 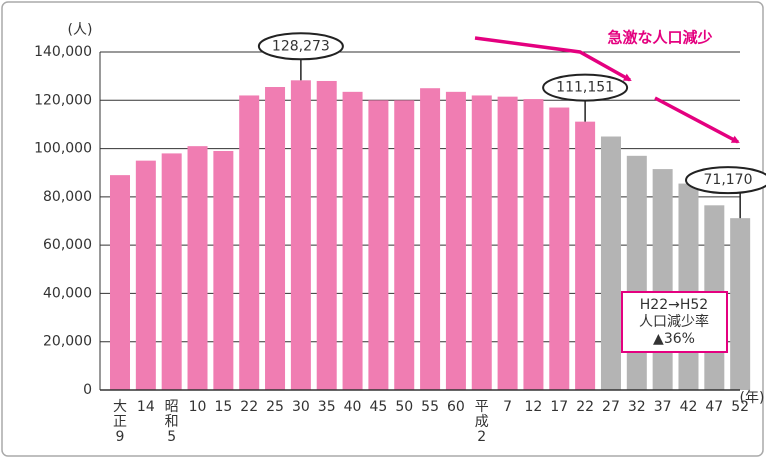 I want to click on value-label: 111,151, so click(x=585, y=88).